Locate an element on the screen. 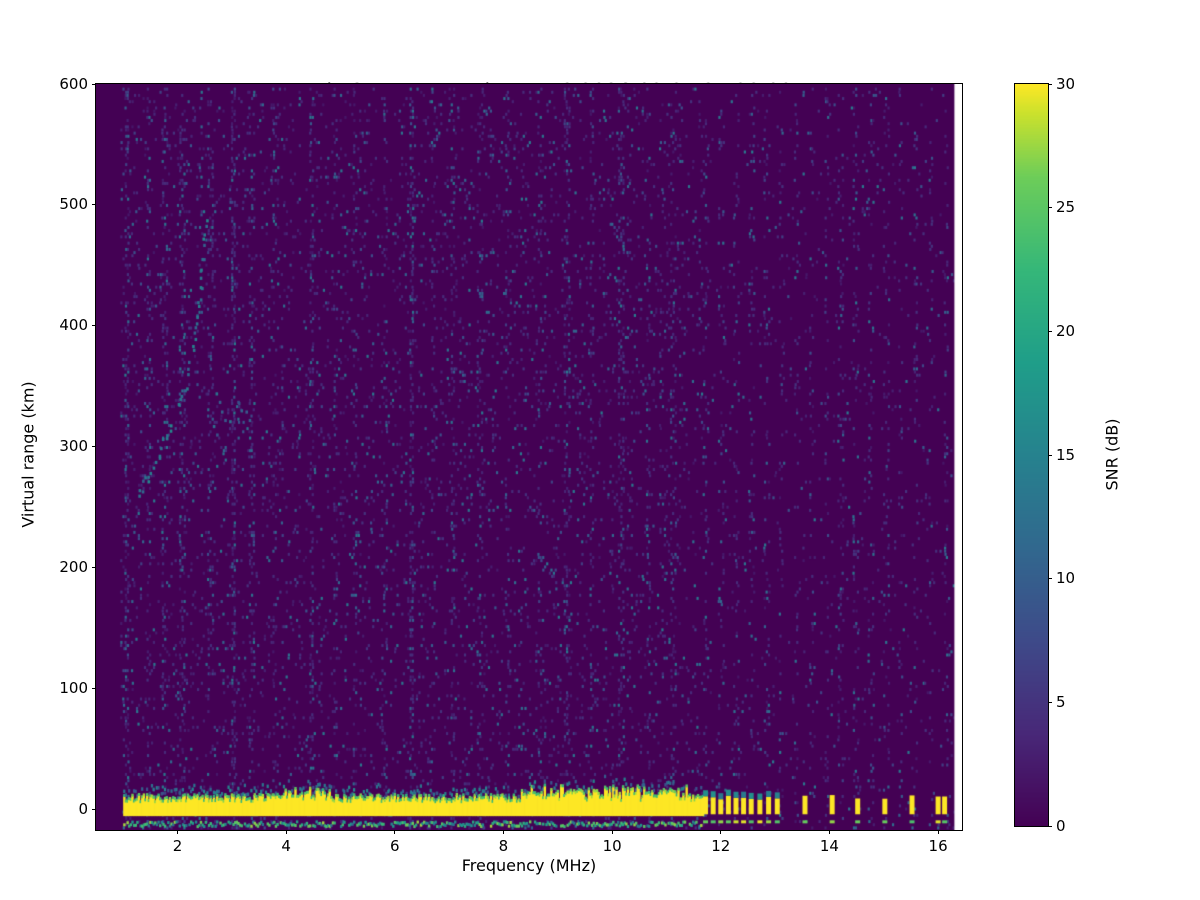 The image size is (1200, 900). y-tick-label-200: 200 is located at coordinates (73, 567).